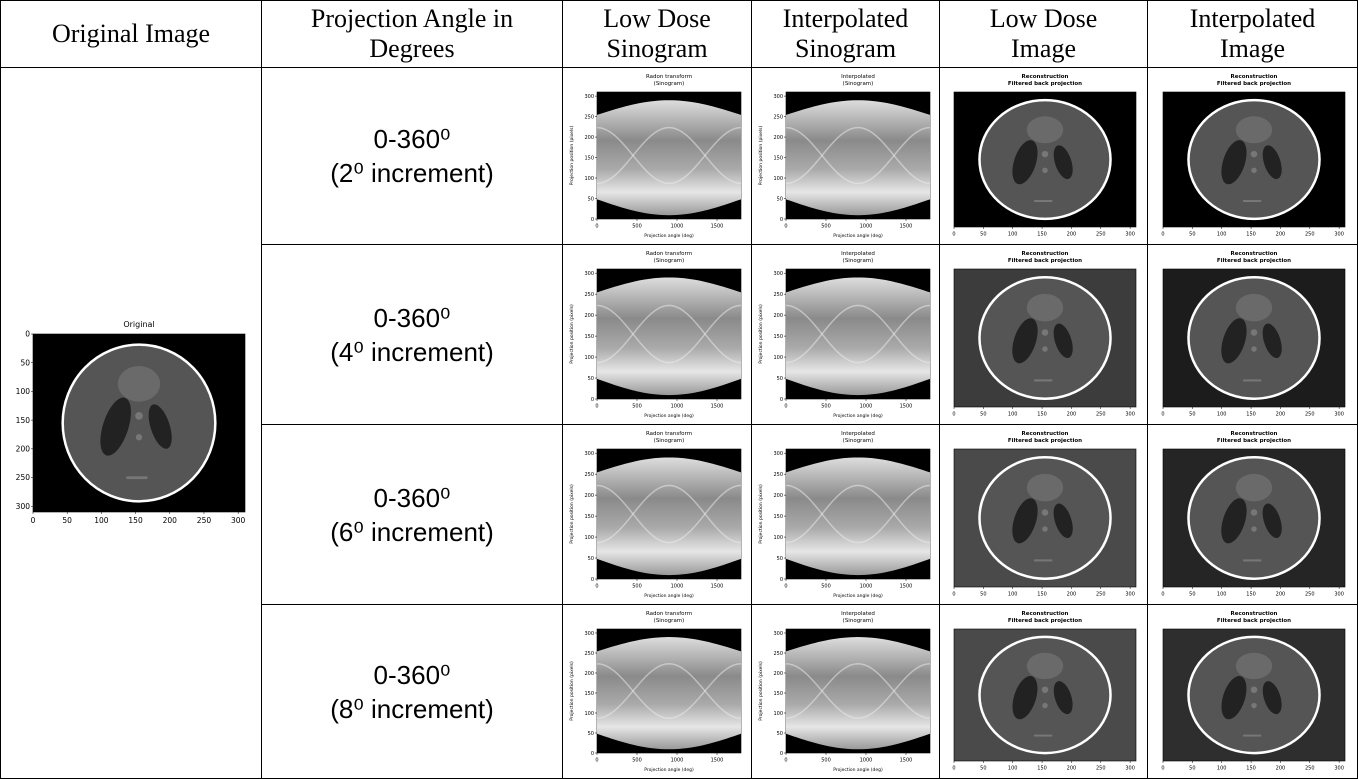 This screenshot has width=1358, height=779. I want to click on plot-title: Original, so click(138, 325).